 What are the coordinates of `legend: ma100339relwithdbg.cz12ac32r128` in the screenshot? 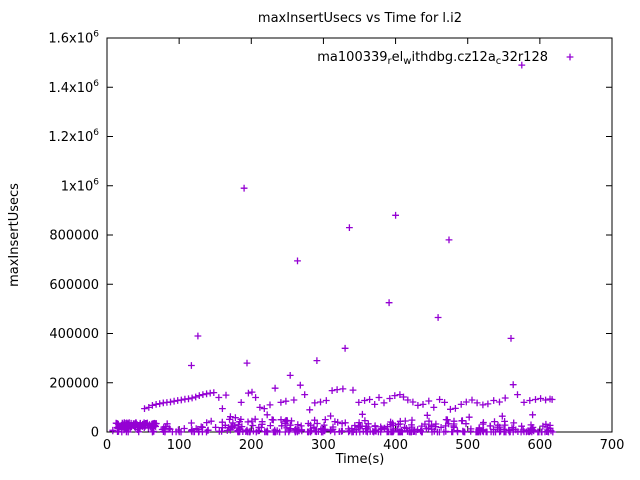 It's located at (445, 58).